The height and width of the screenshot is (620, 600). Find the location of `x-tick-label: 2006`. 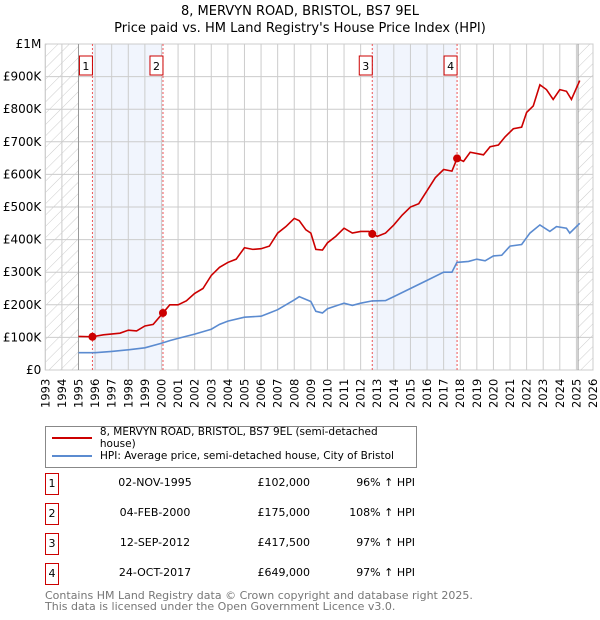

x-tick-label: 2006 is located at coordinates (261, 393).